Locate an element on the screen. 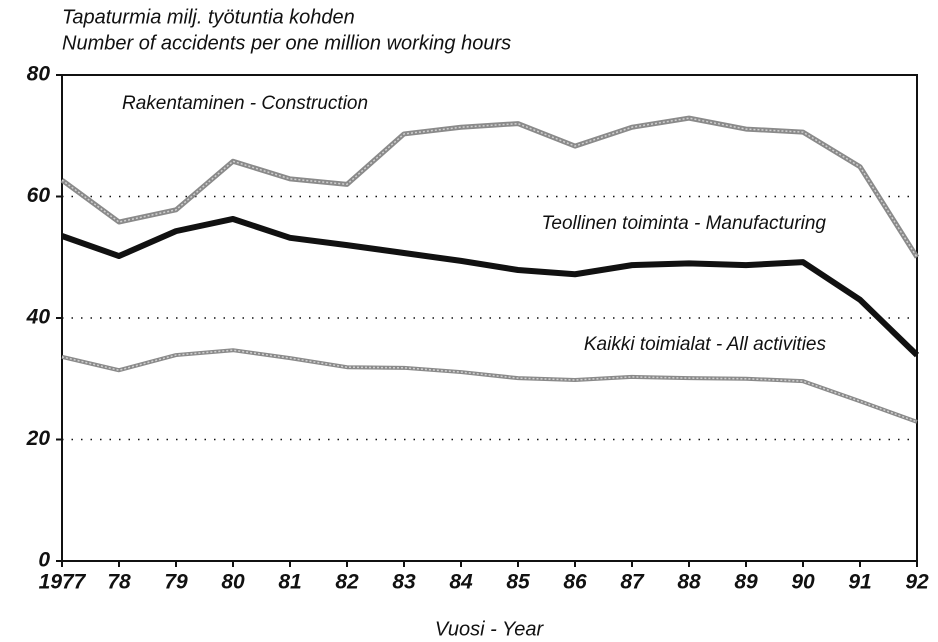  x-tick-label: 83 is located at coordinates (404, 582).